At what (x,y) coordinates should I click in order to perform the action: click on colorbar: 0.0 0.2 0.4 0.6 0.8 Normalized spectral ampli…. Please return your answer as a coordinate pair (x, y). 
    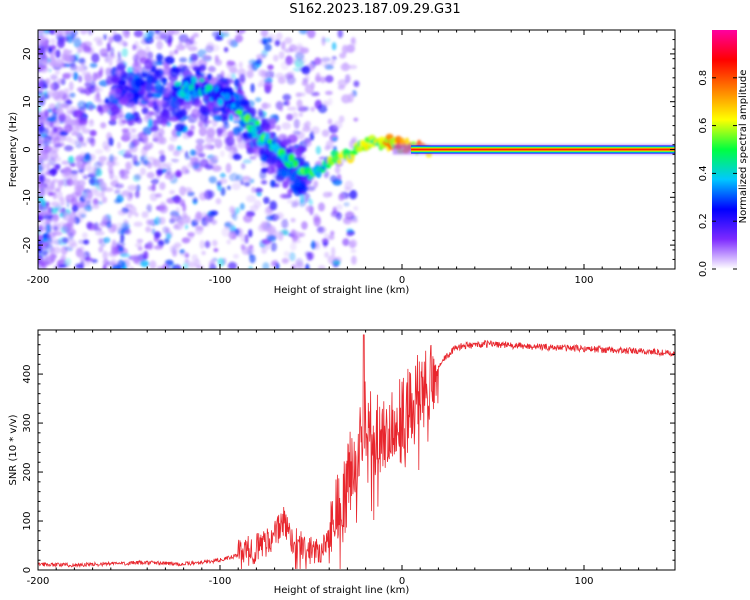
    Looking at the image, I should click on (723, 153).